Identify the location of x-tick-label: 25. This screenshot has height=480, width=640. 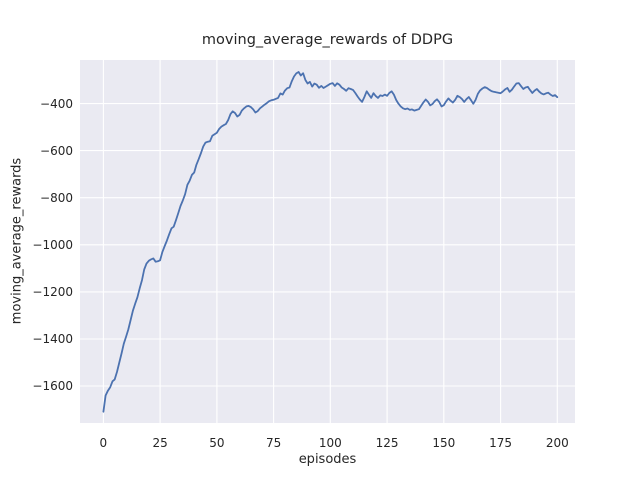
(160, 443).